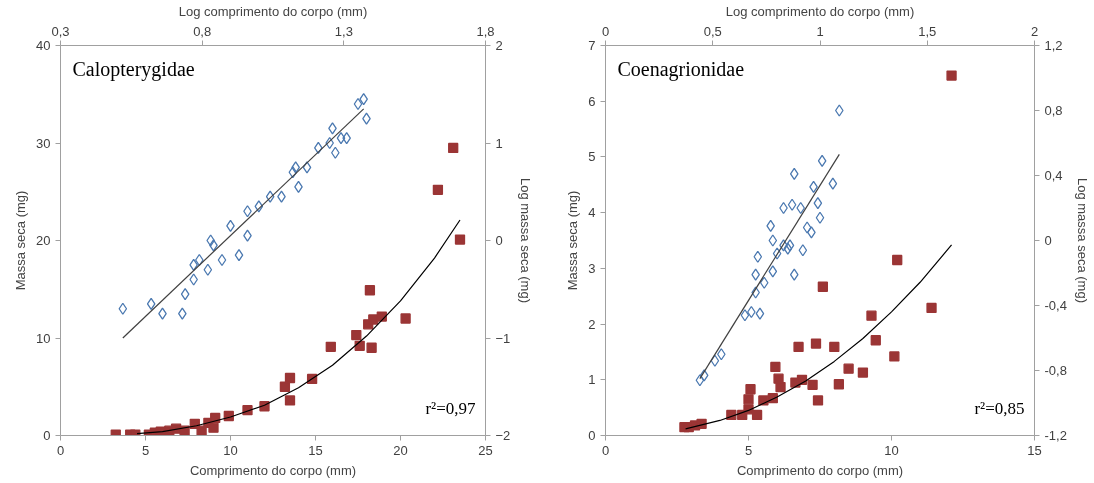 This screenshot has height=483, width=1094. What do you see at coordinates (592, 324) in the screenshot?
I see `y-tick-label: 2` at bounding box center [592, 324].